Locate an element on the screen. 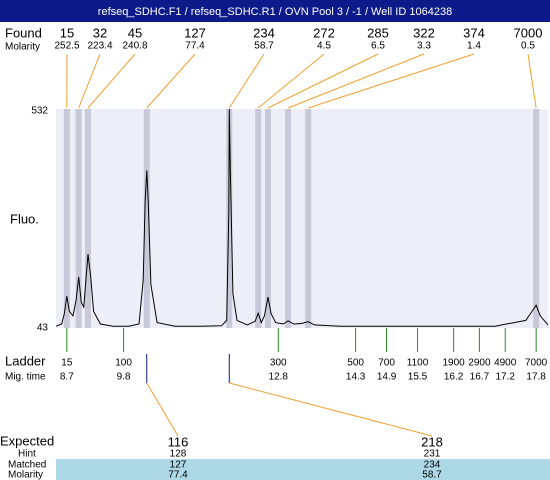  found-size: 234 is located at coordinates (264, 32).